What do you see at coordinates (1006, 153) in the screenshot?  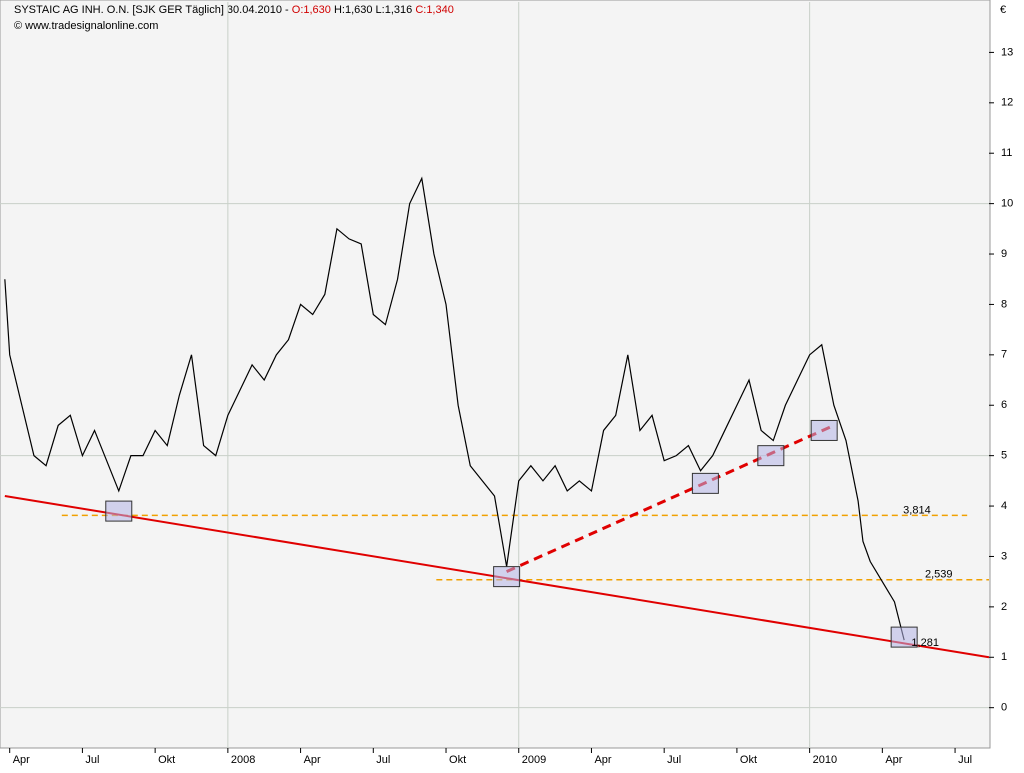 I see `y-tick-label: 11` at bounding box center [1006, 153].